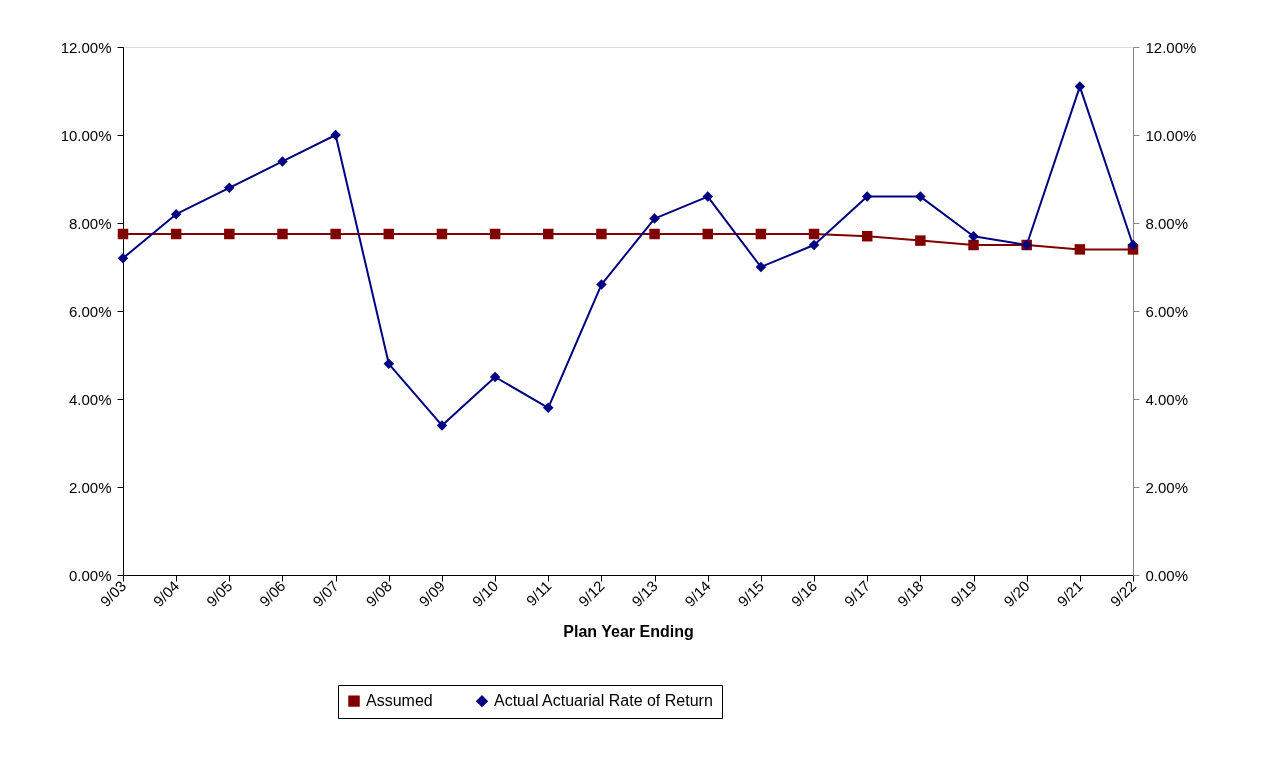 Image resolution: width=1267 pixels, height=763 pixels. What do you see at coordinates (1171, 47) in the screenshot?
I see `y2-tick-label: 12.00%` at bounding box center [1171, 47].